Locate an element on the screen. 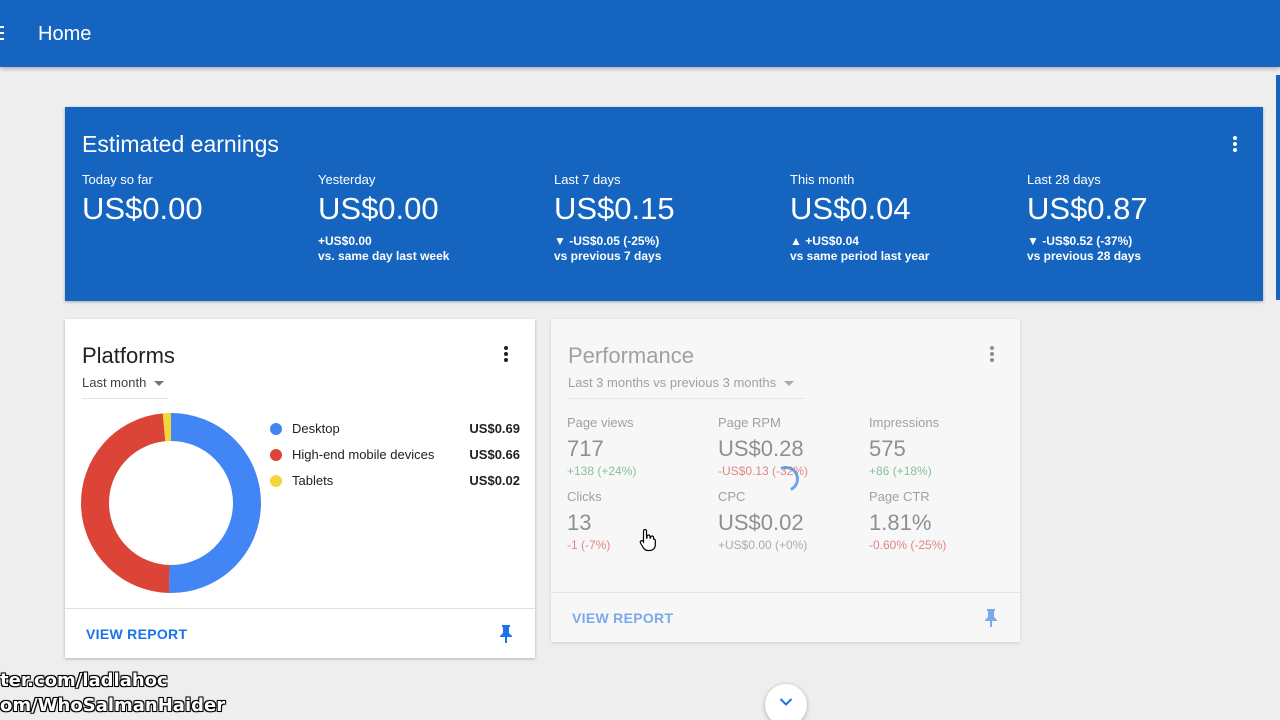 Image resolution: width=1280 pixels, height=720 pixels. legend-dot-tablets is located at coordinates (276, 481).